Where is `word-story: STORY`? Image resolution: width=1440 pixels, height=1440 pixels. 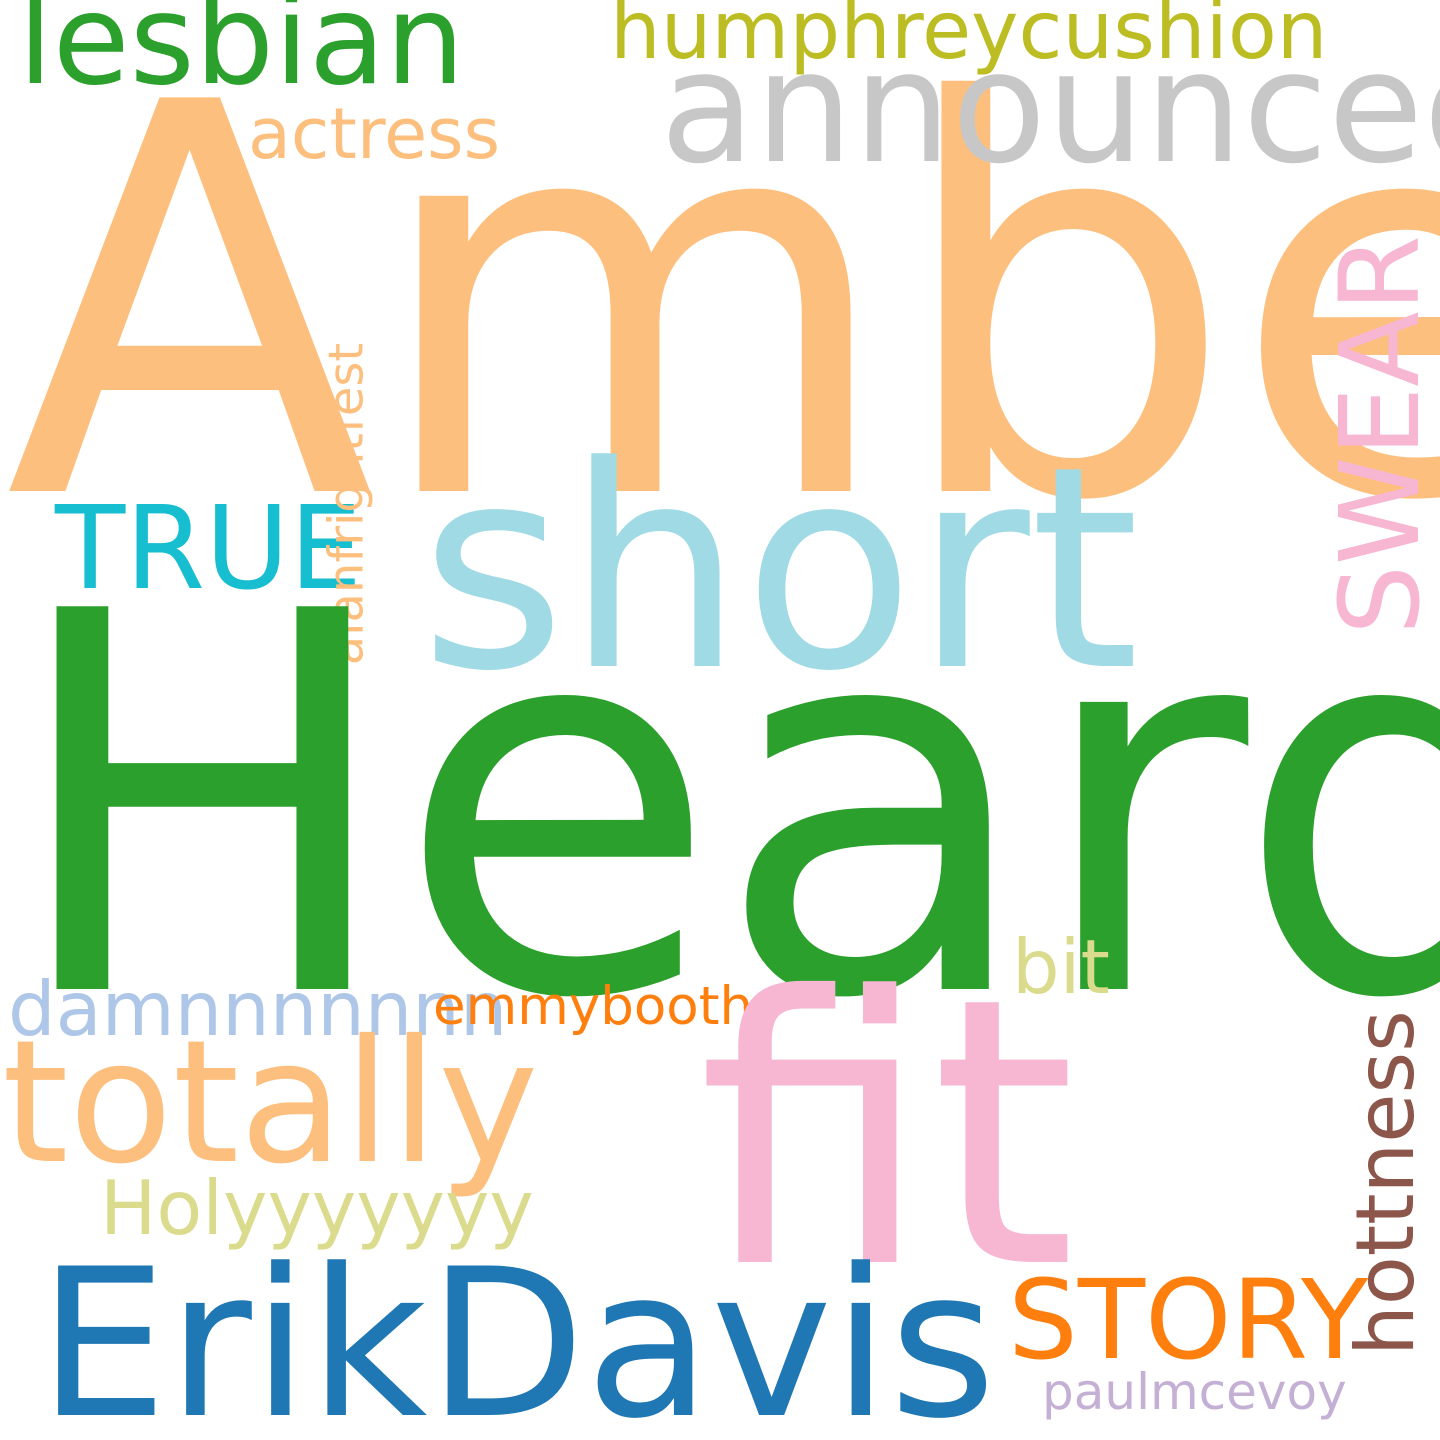 word-story: STORY is located at coordinates (1188, 1320).